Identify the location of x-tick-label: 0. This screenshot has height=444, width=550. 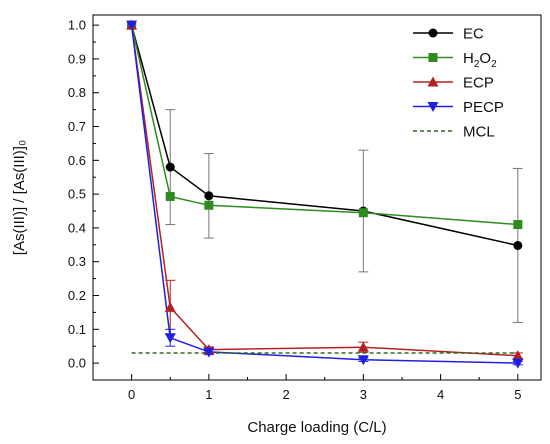
(131, 394).